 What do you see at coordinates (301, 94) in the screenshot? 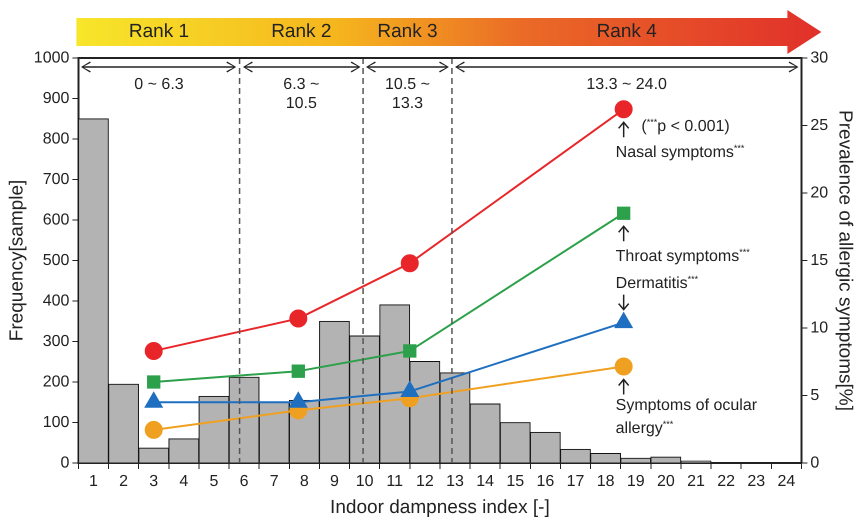
I see `annotation: 6.3 ~ 10.5` at bounding box center [301, 94].